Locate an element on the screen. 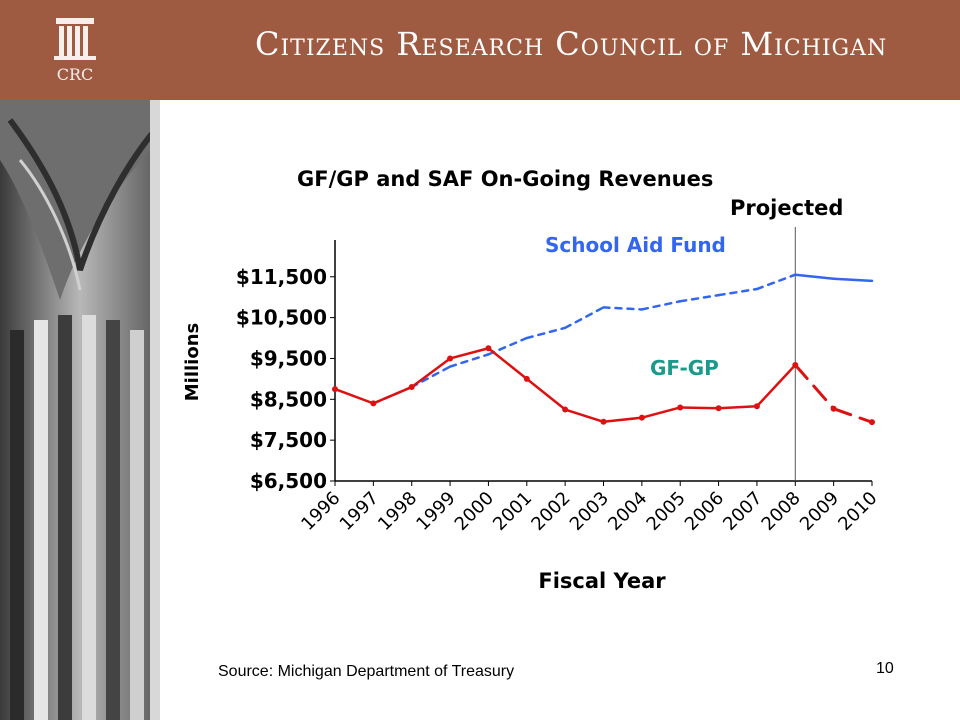 Image resolution: width=960 pixels, height=720 pixels. x-tick-label: 2005 is located at coordinates (666, 511).